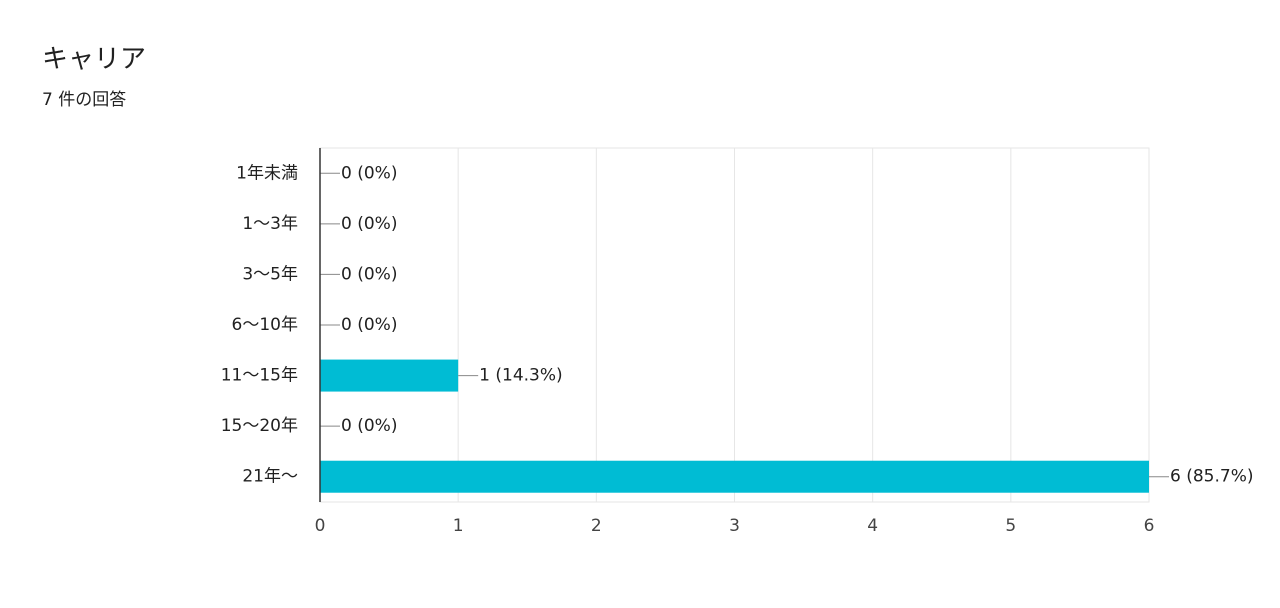  Describe the element at coordinates (1149, 526) in the screenshot. I see `x-tick-label: 6` at that location.